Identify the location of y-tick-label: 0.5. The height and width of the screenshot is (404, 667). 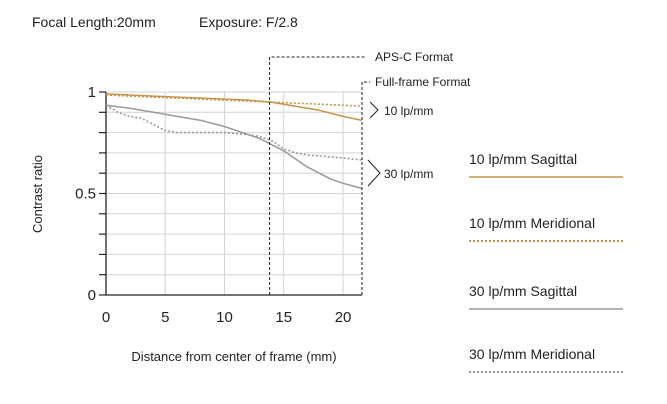
(85, 194).